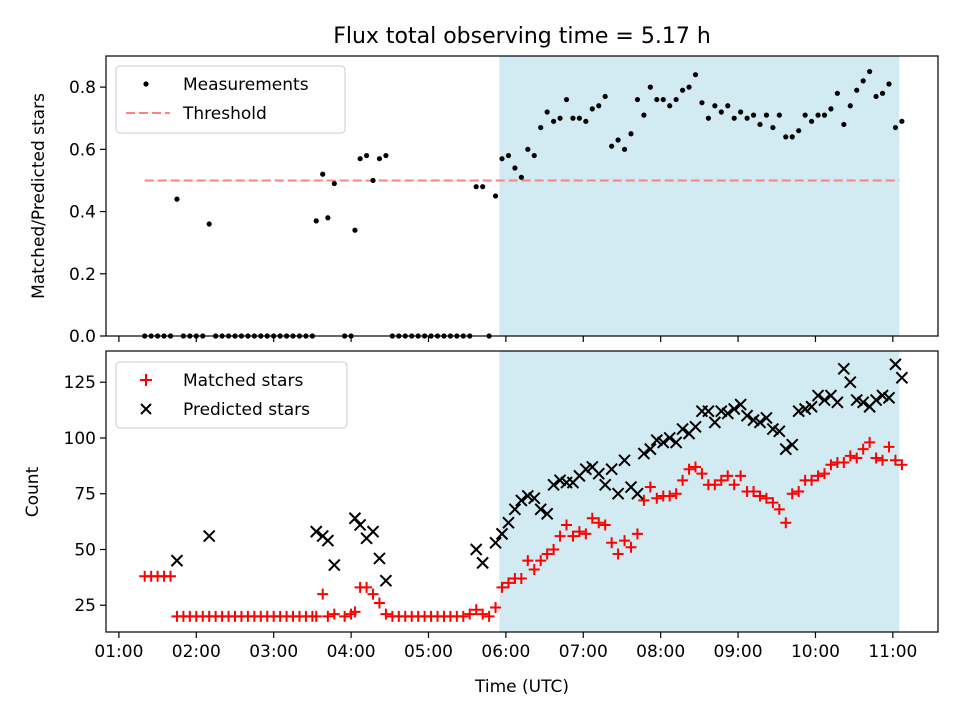 The width and height of the screenshot is (960, 720). Describe the element at coordinates (85, 606) in the screenshot. I see `y-tick-label: 25` at that location.